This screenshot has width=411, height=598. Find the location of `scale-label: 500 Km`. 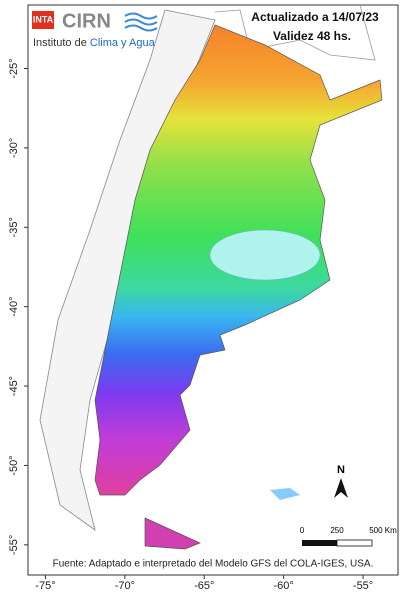

scale-label: 500 Km is located at coordinates (383, 530).